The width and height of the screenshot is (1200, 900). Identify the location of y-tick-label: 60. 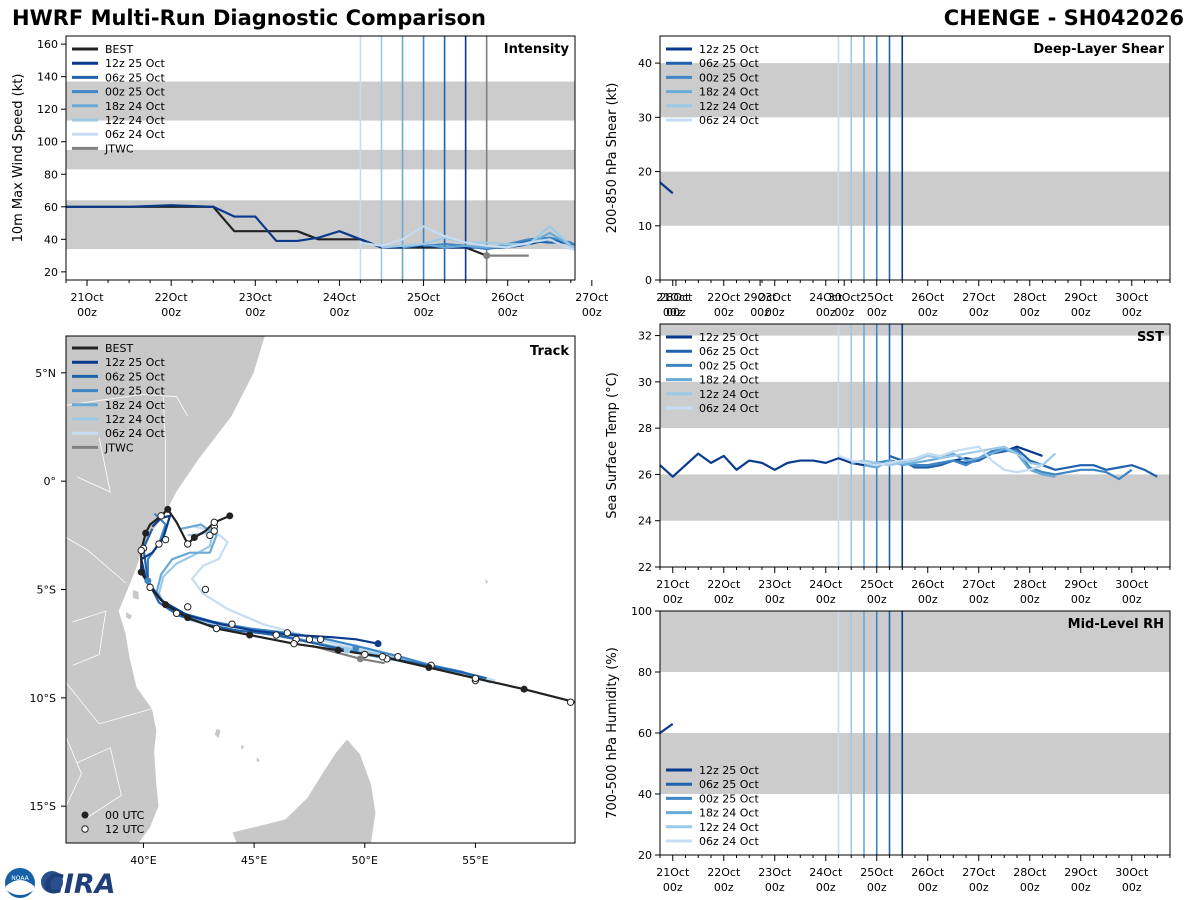
(51, 207).